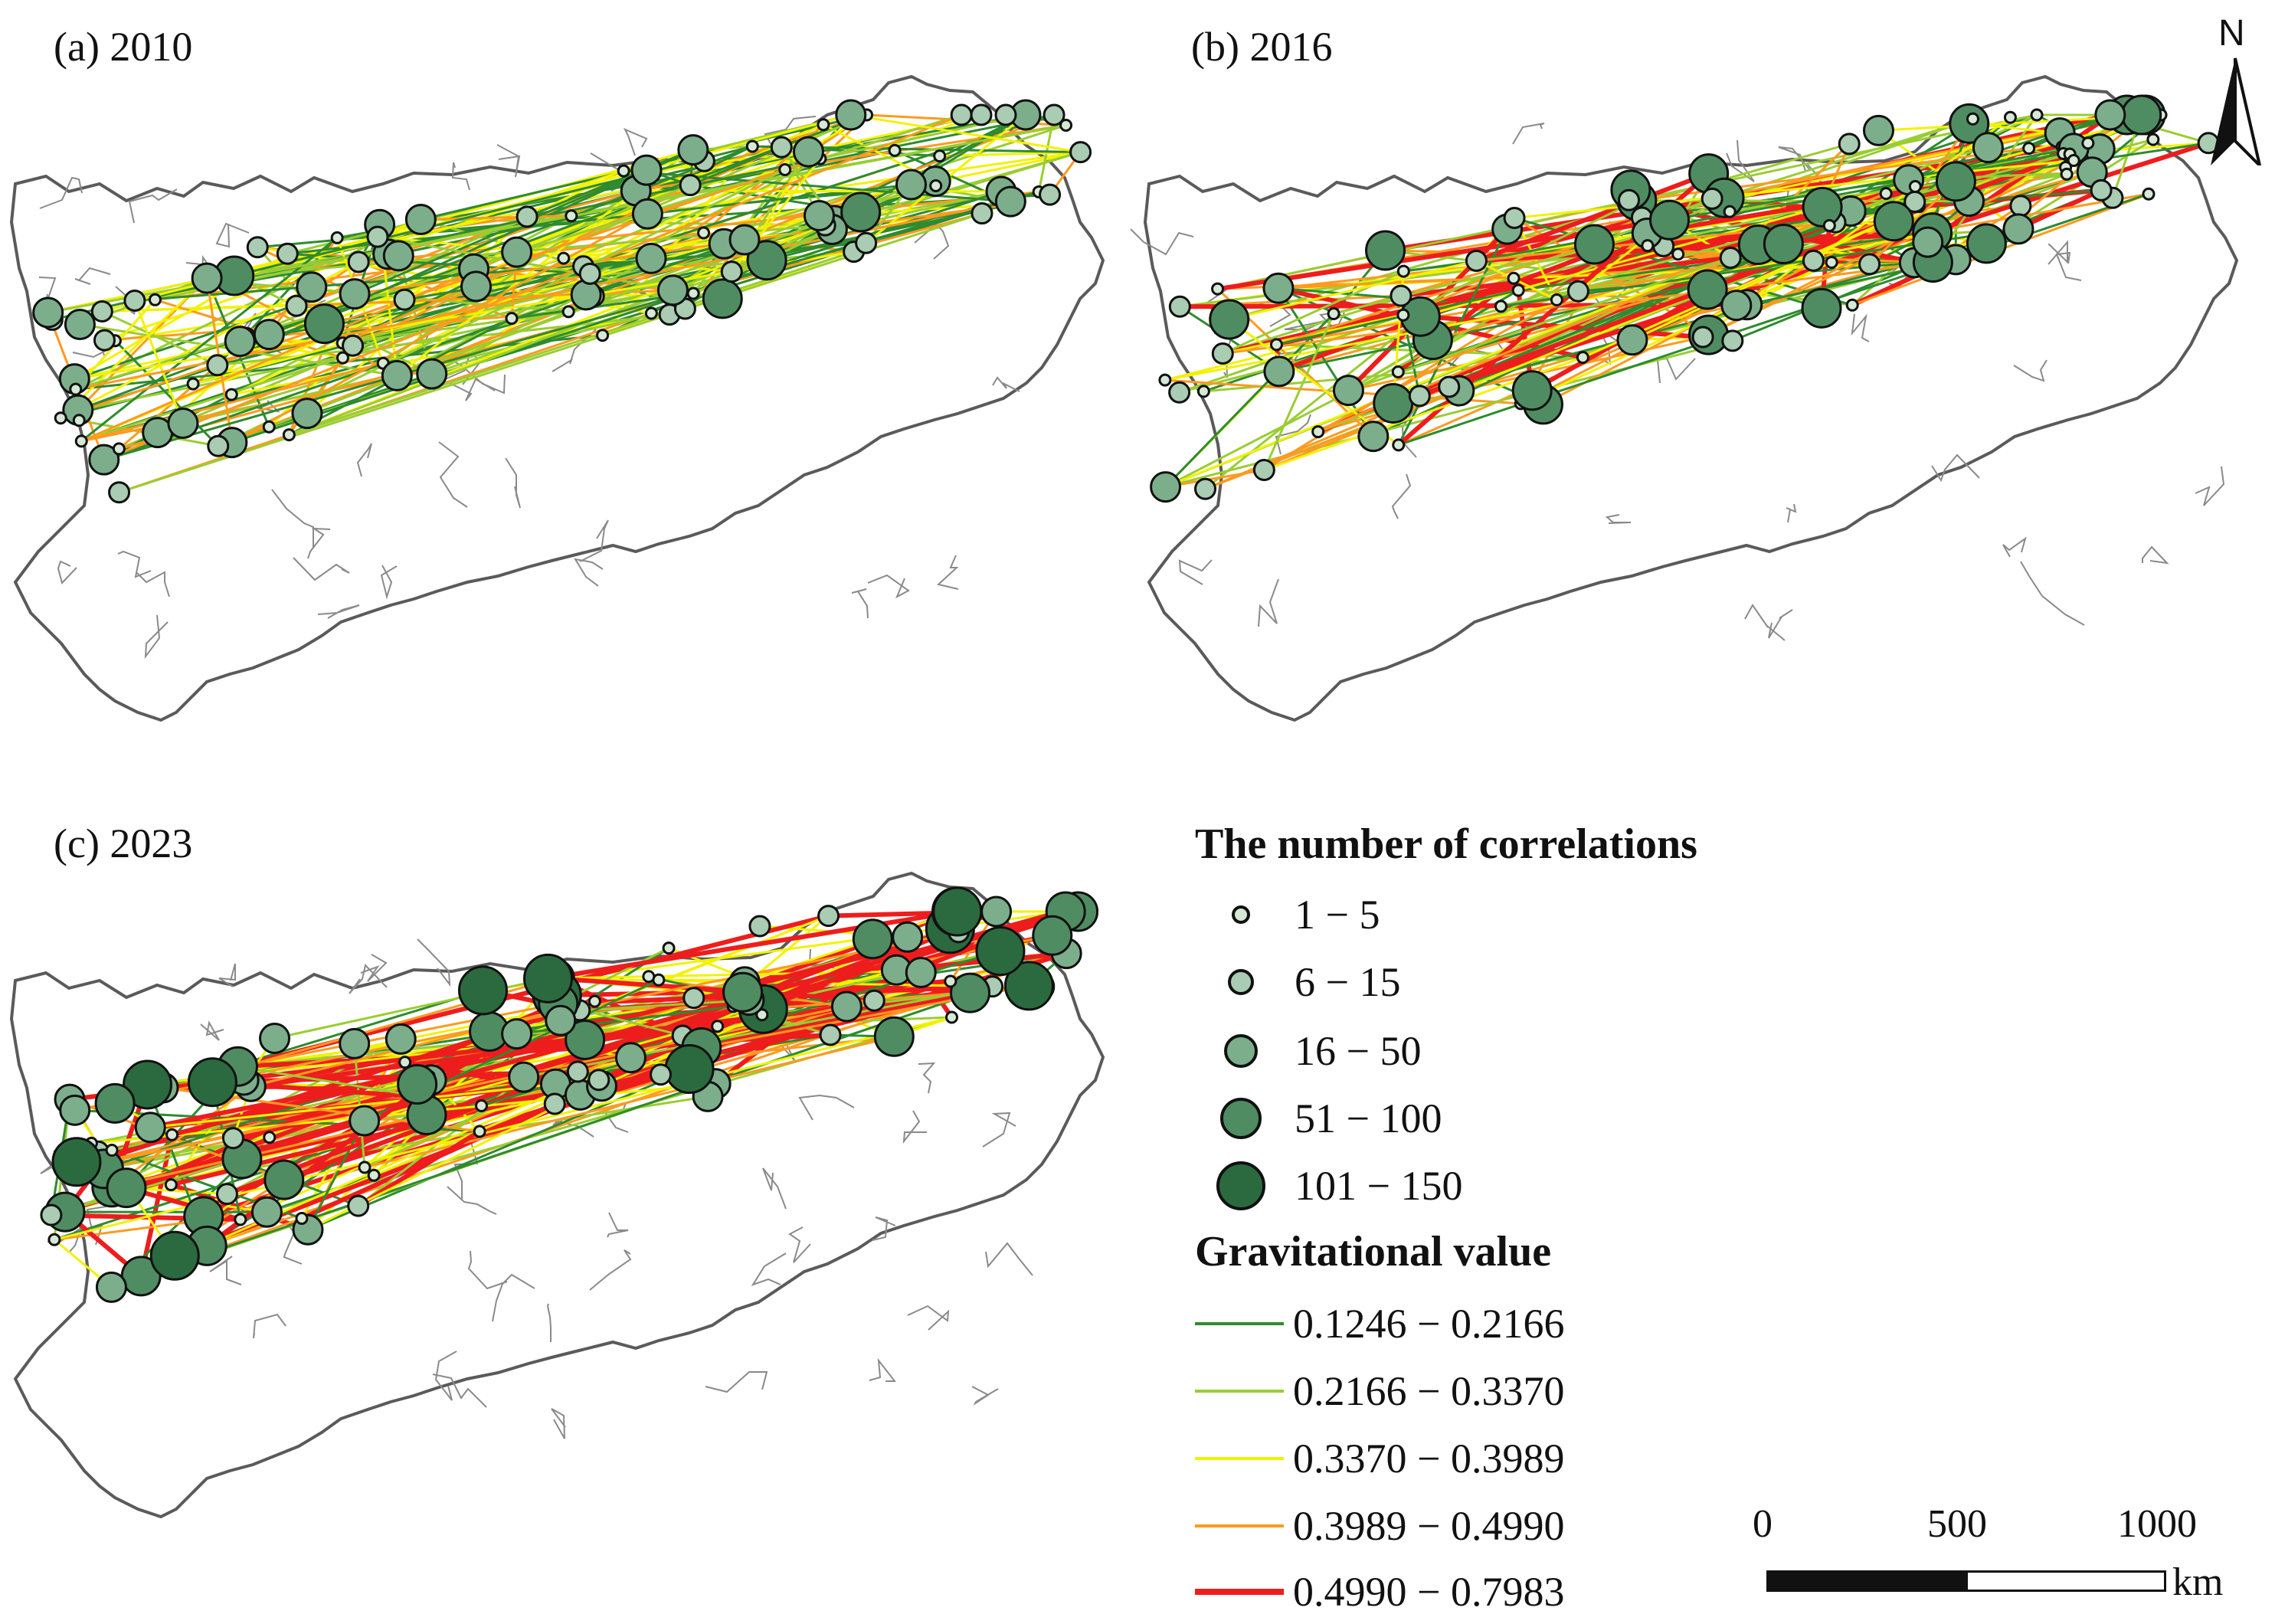  I want to click on legend-gravity-label: 0.3370 − 0.3989, so click(1429, 1459).